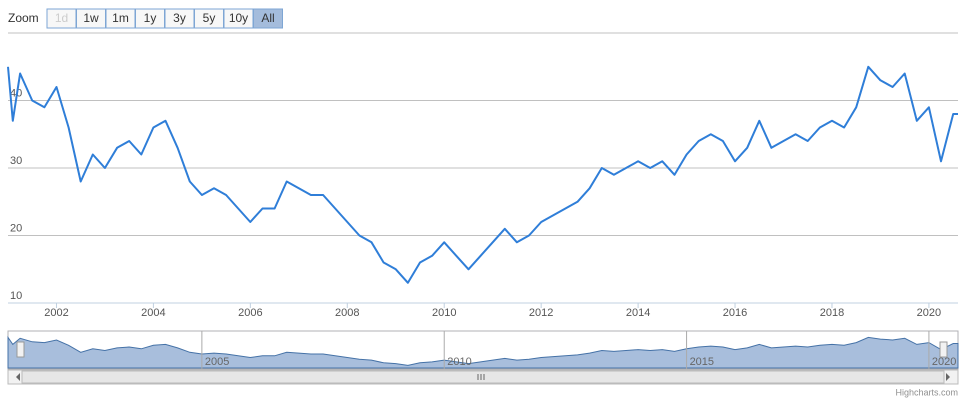 The height and width of the screenshot is (405, 968). Describe the element at coordinates (926, 392) in the screenshot. I see `credits: Highcharts.com` at that location.